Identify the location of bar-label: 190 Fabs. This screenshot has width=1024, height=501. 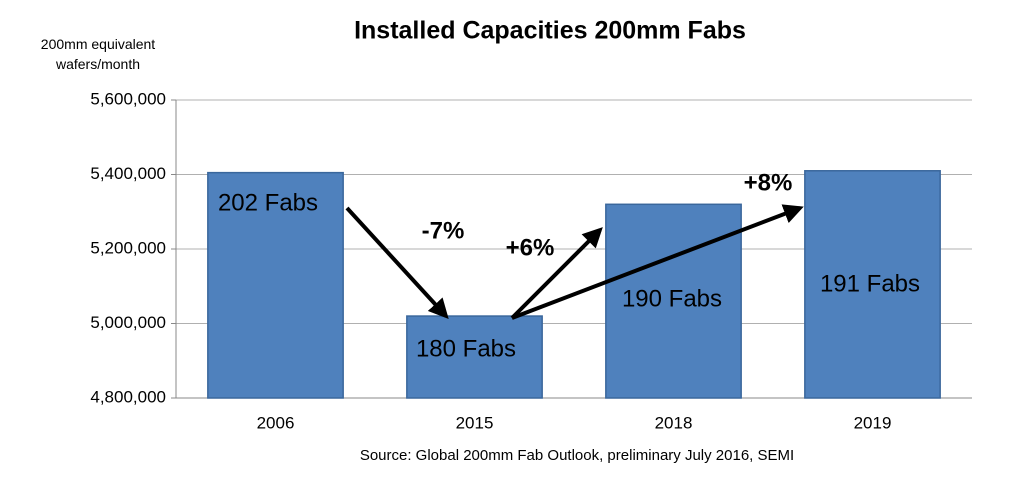
(672, 298).